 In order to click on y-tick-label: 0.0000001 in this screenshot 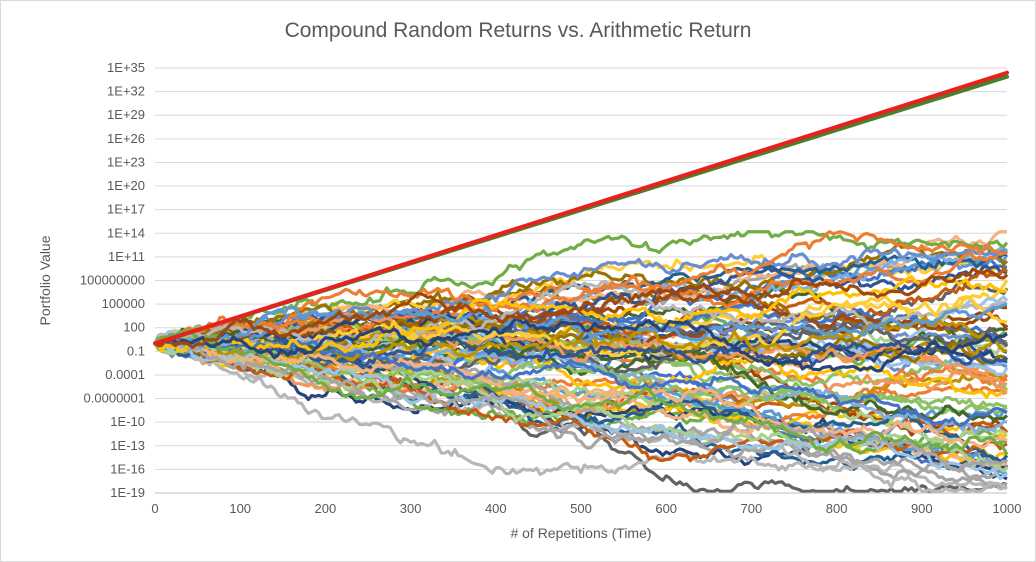, I will do `click(114, 398)`.